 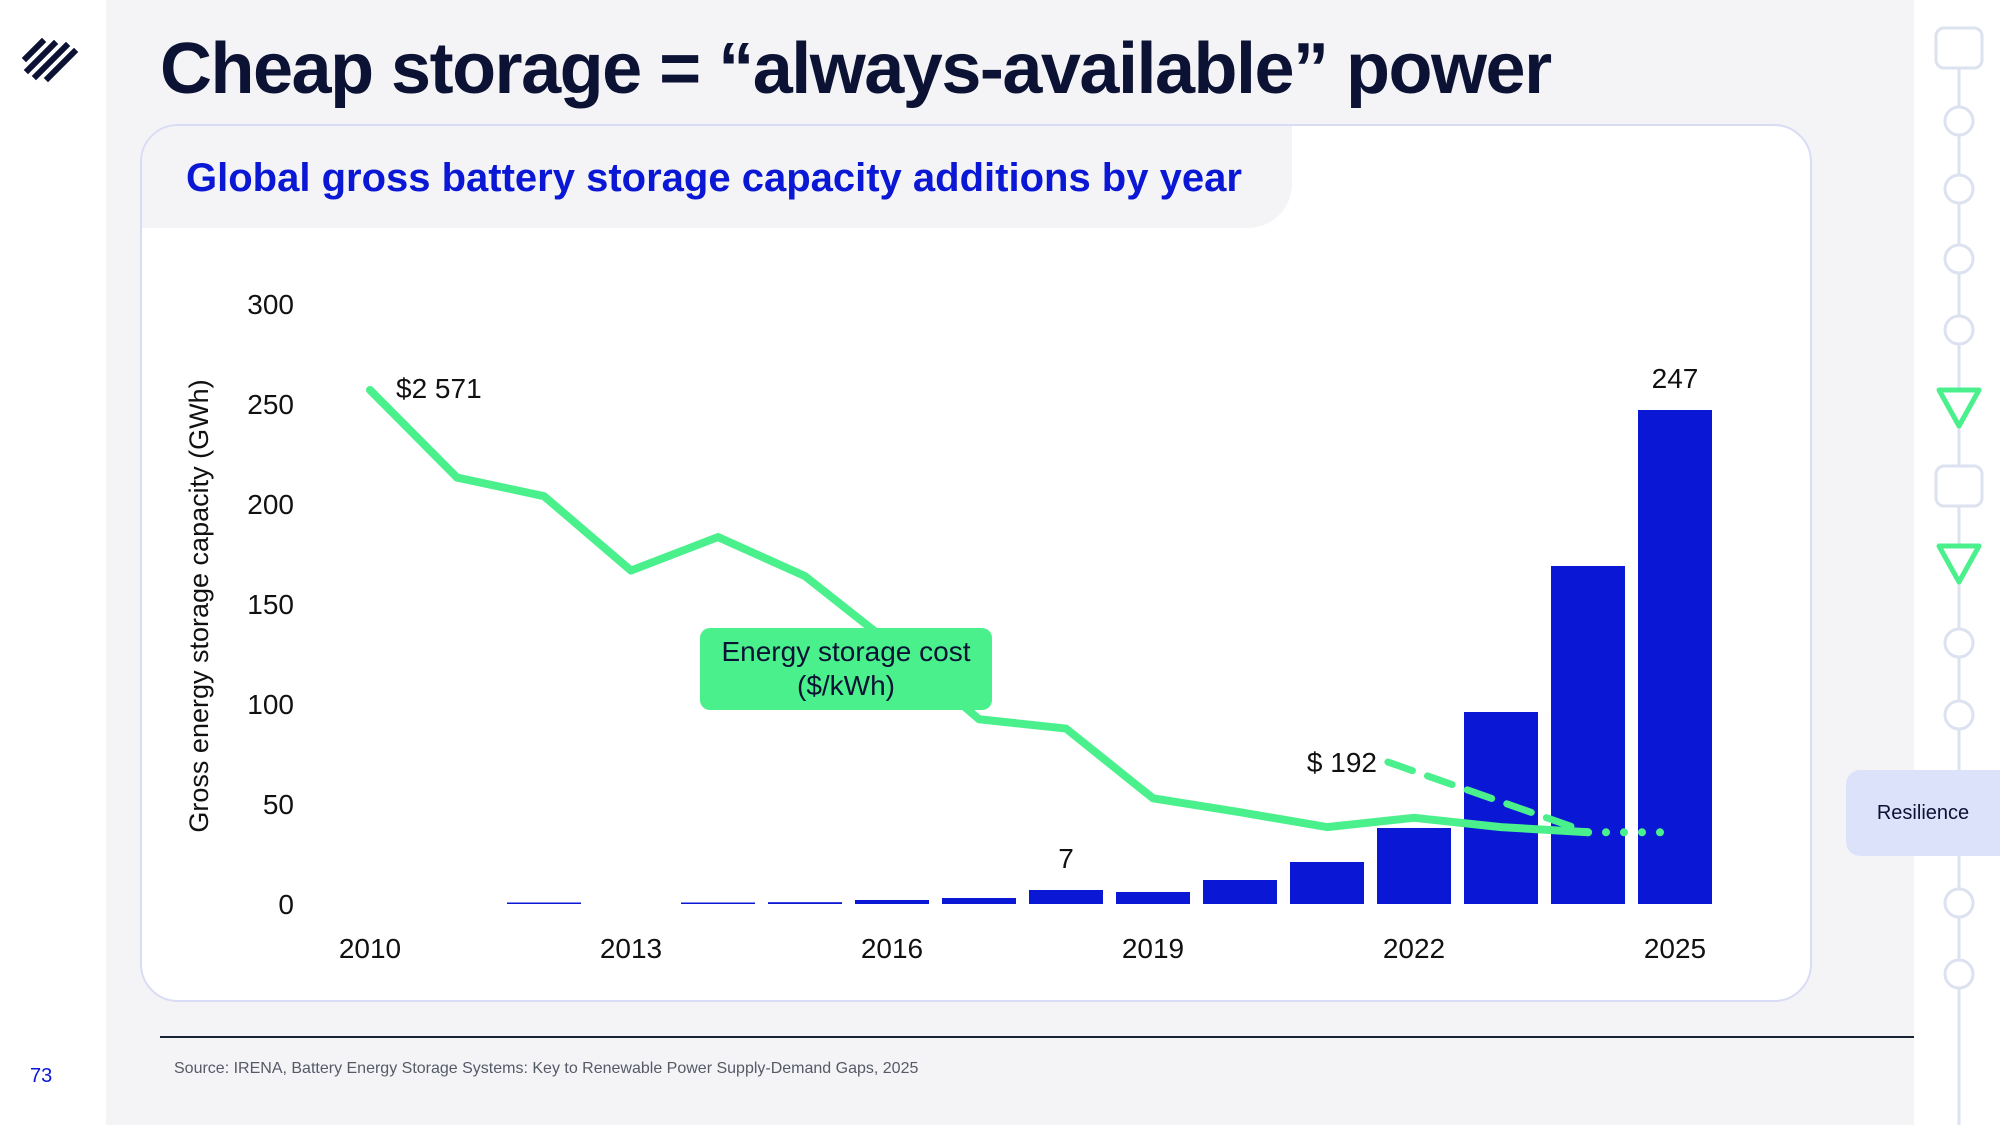 What do you see at coordinates (286, 904) in the screenshot?
I see `y-tick-label: 0` at bounding box center [286, 904].